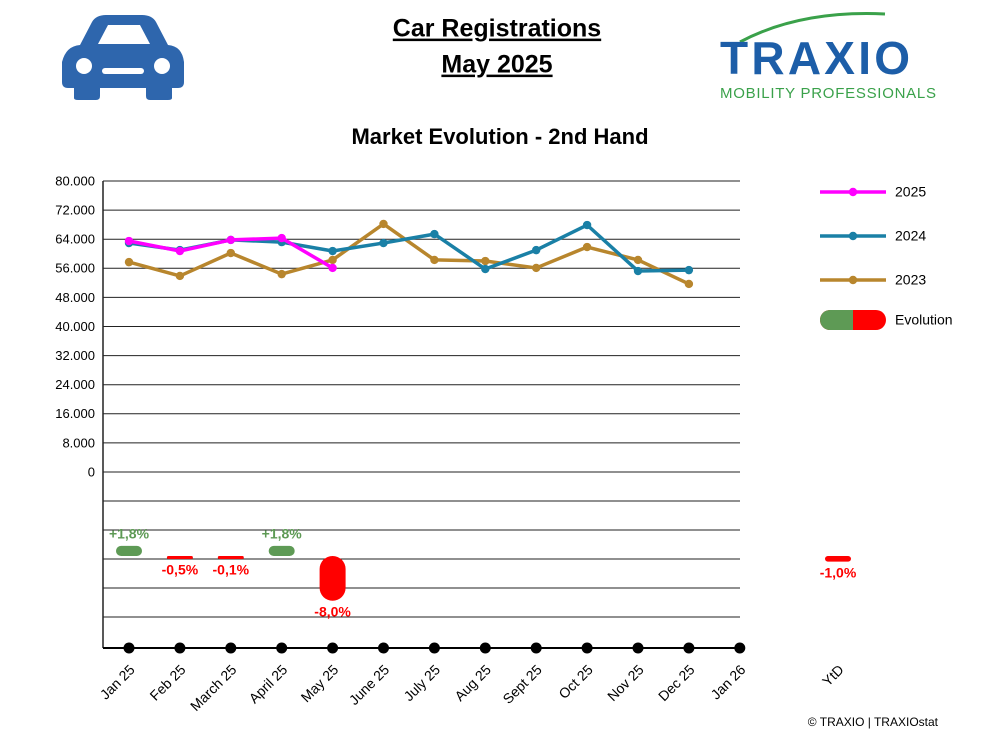 The width and height of the screenshot is (1000, 738). What do you see at coordinates (91, 471) in the screenshot?
I see `y-tick-label: 0` at bounding box center [91, 471].